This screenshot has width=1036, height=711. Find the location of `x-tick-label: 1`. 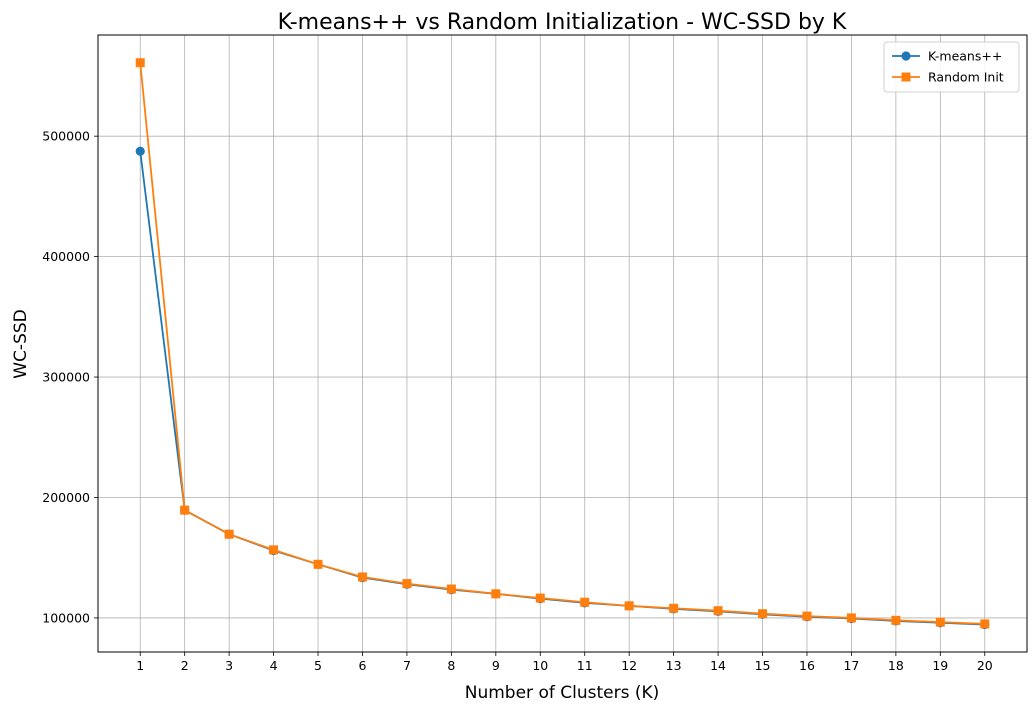

x-tick-label: 1 is located at coordinates (140, 665).